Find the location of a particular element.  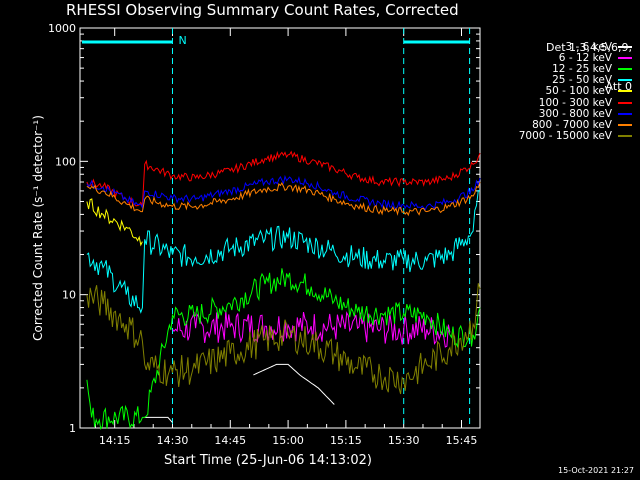

legend-label: 6 - 12 keV is located at coordinates (585, 57).